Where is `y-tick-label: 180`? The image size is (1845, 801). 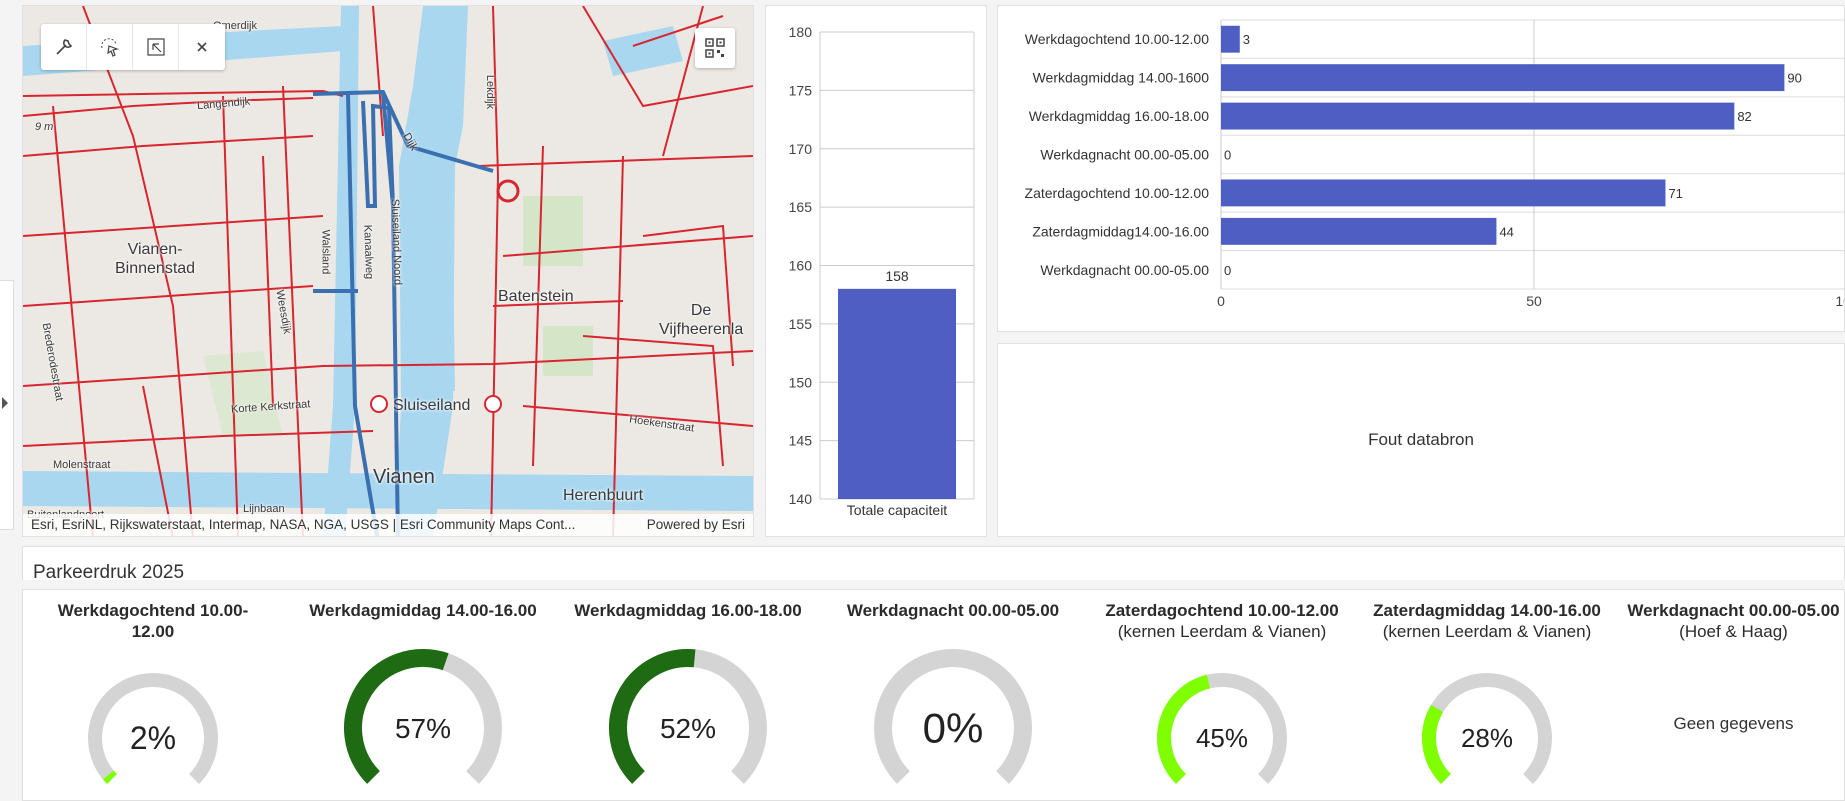 y-tick-label: 180 is located at coordinates (801, 32).